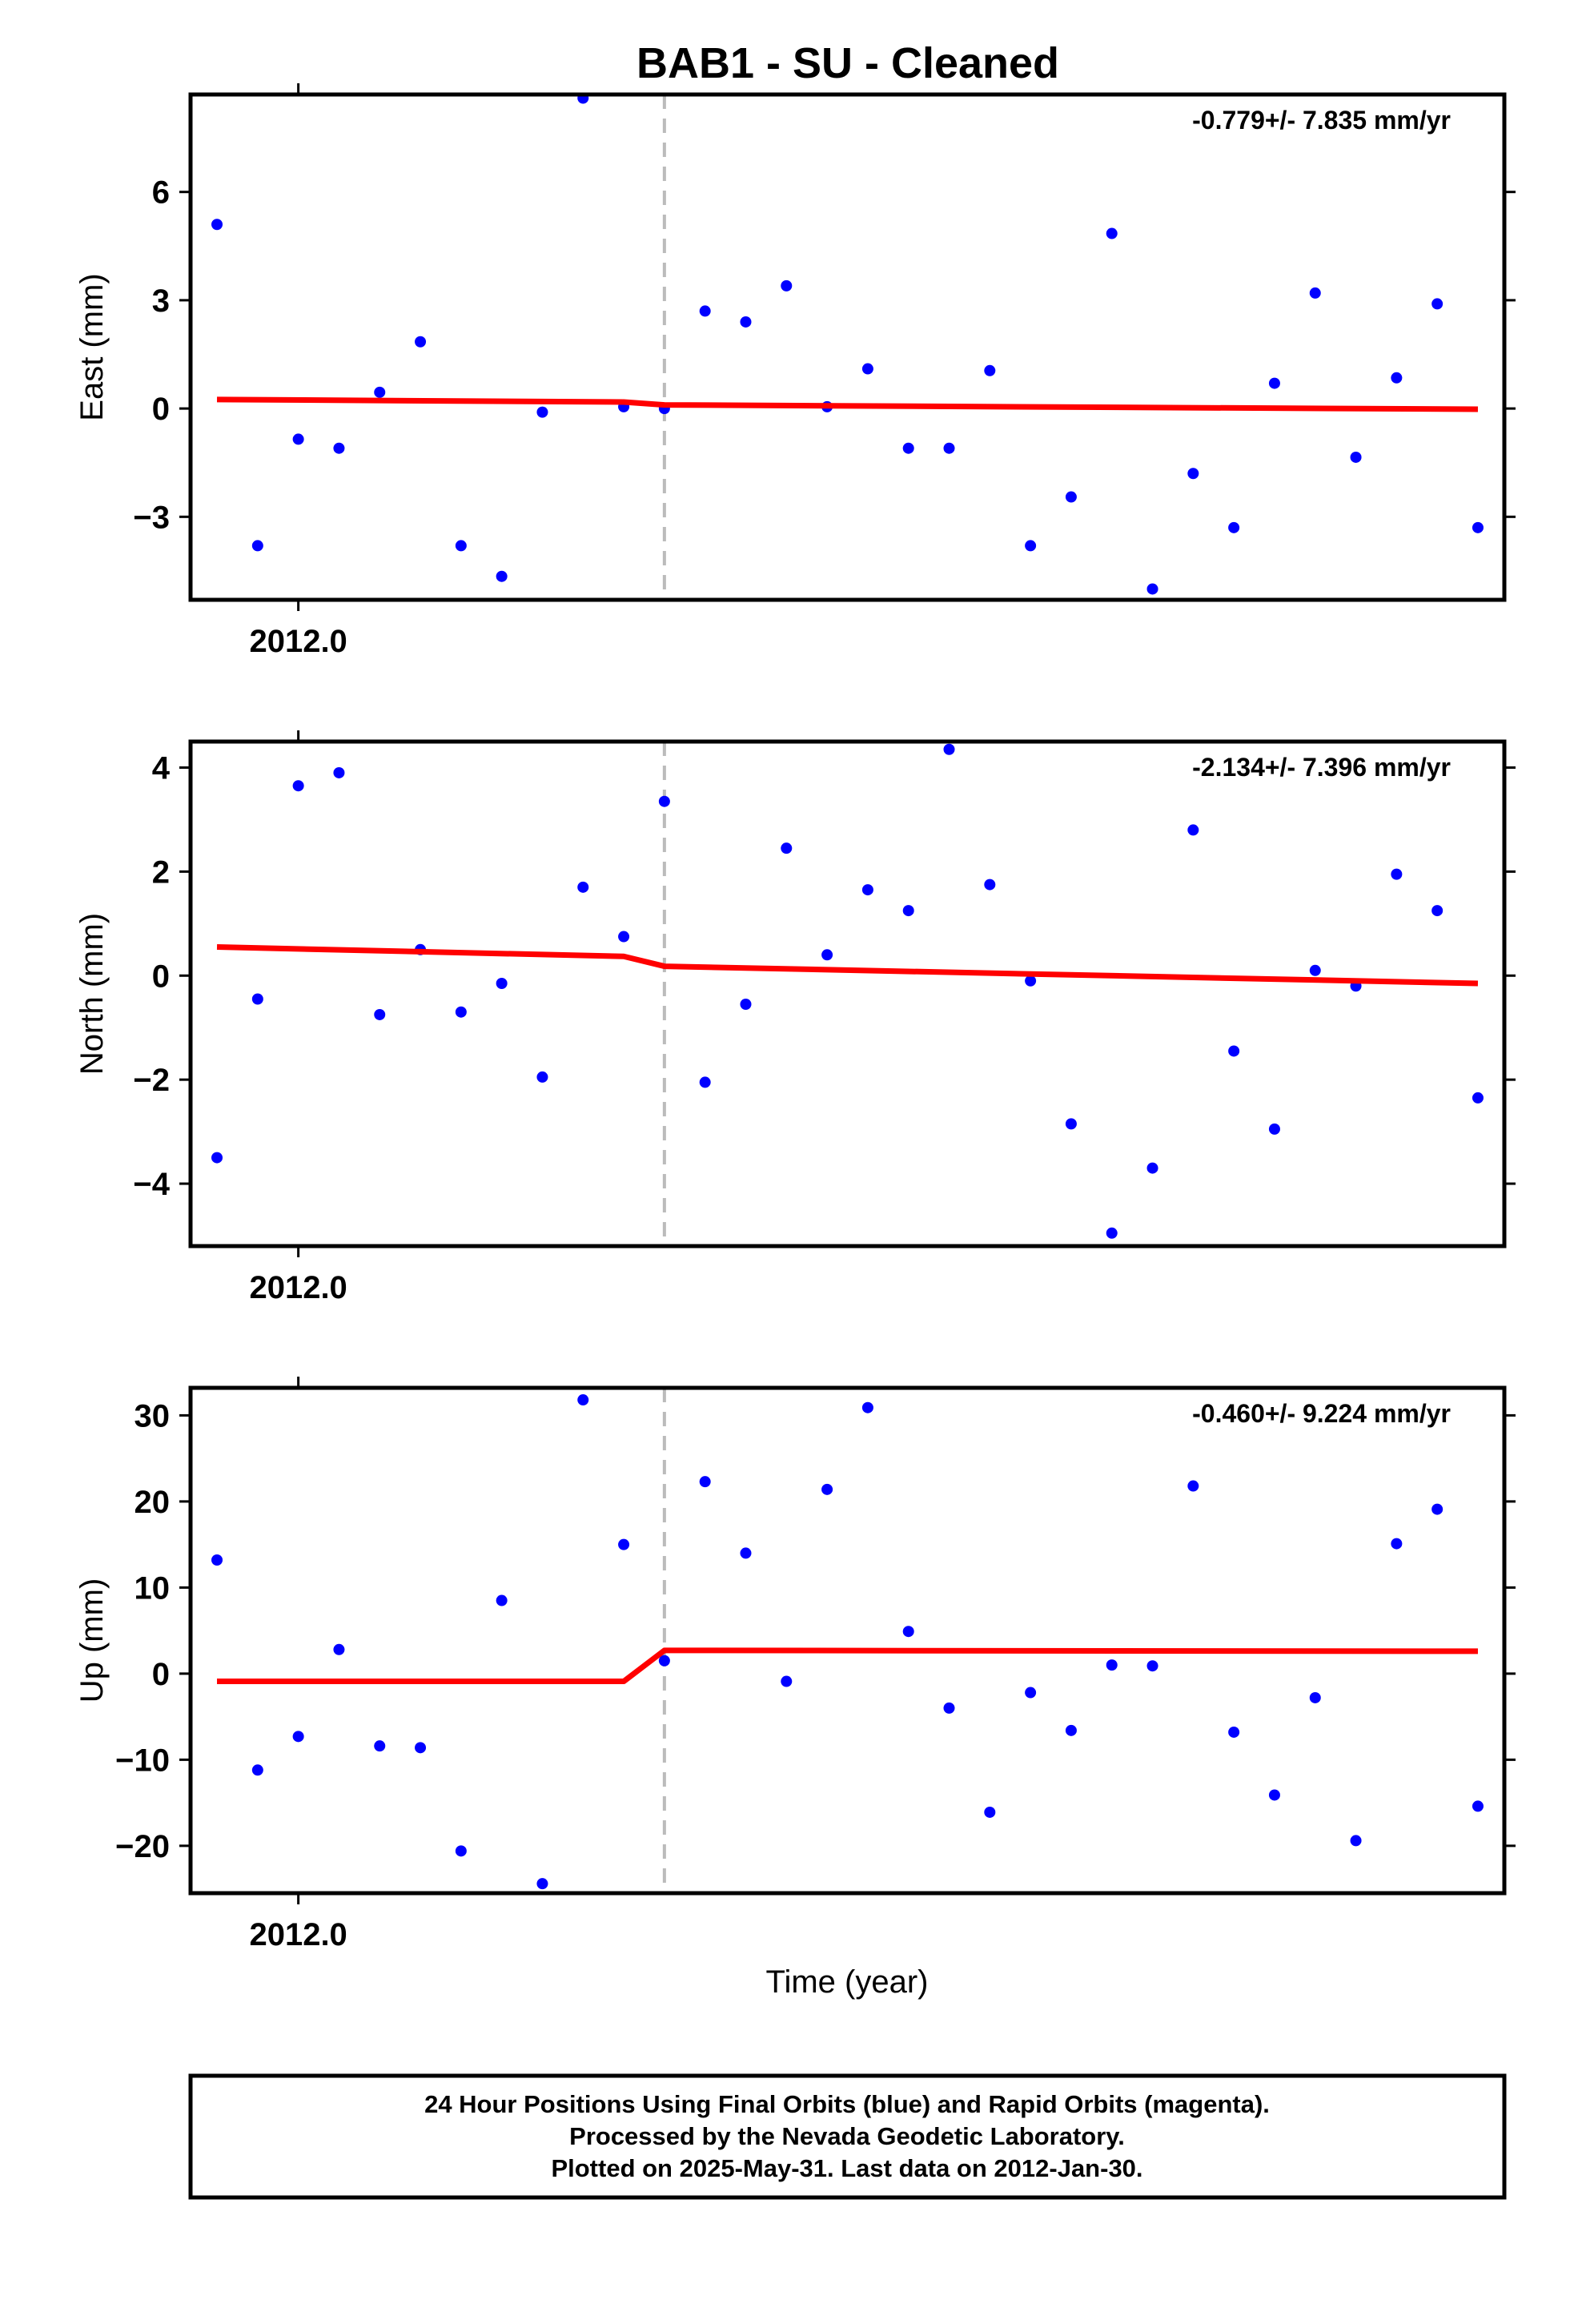 This screenshot has height=2324, width=1582. I want to click on velocity-label: -0.460+/- 9.224 mm/yr, so click(1322, 1413).